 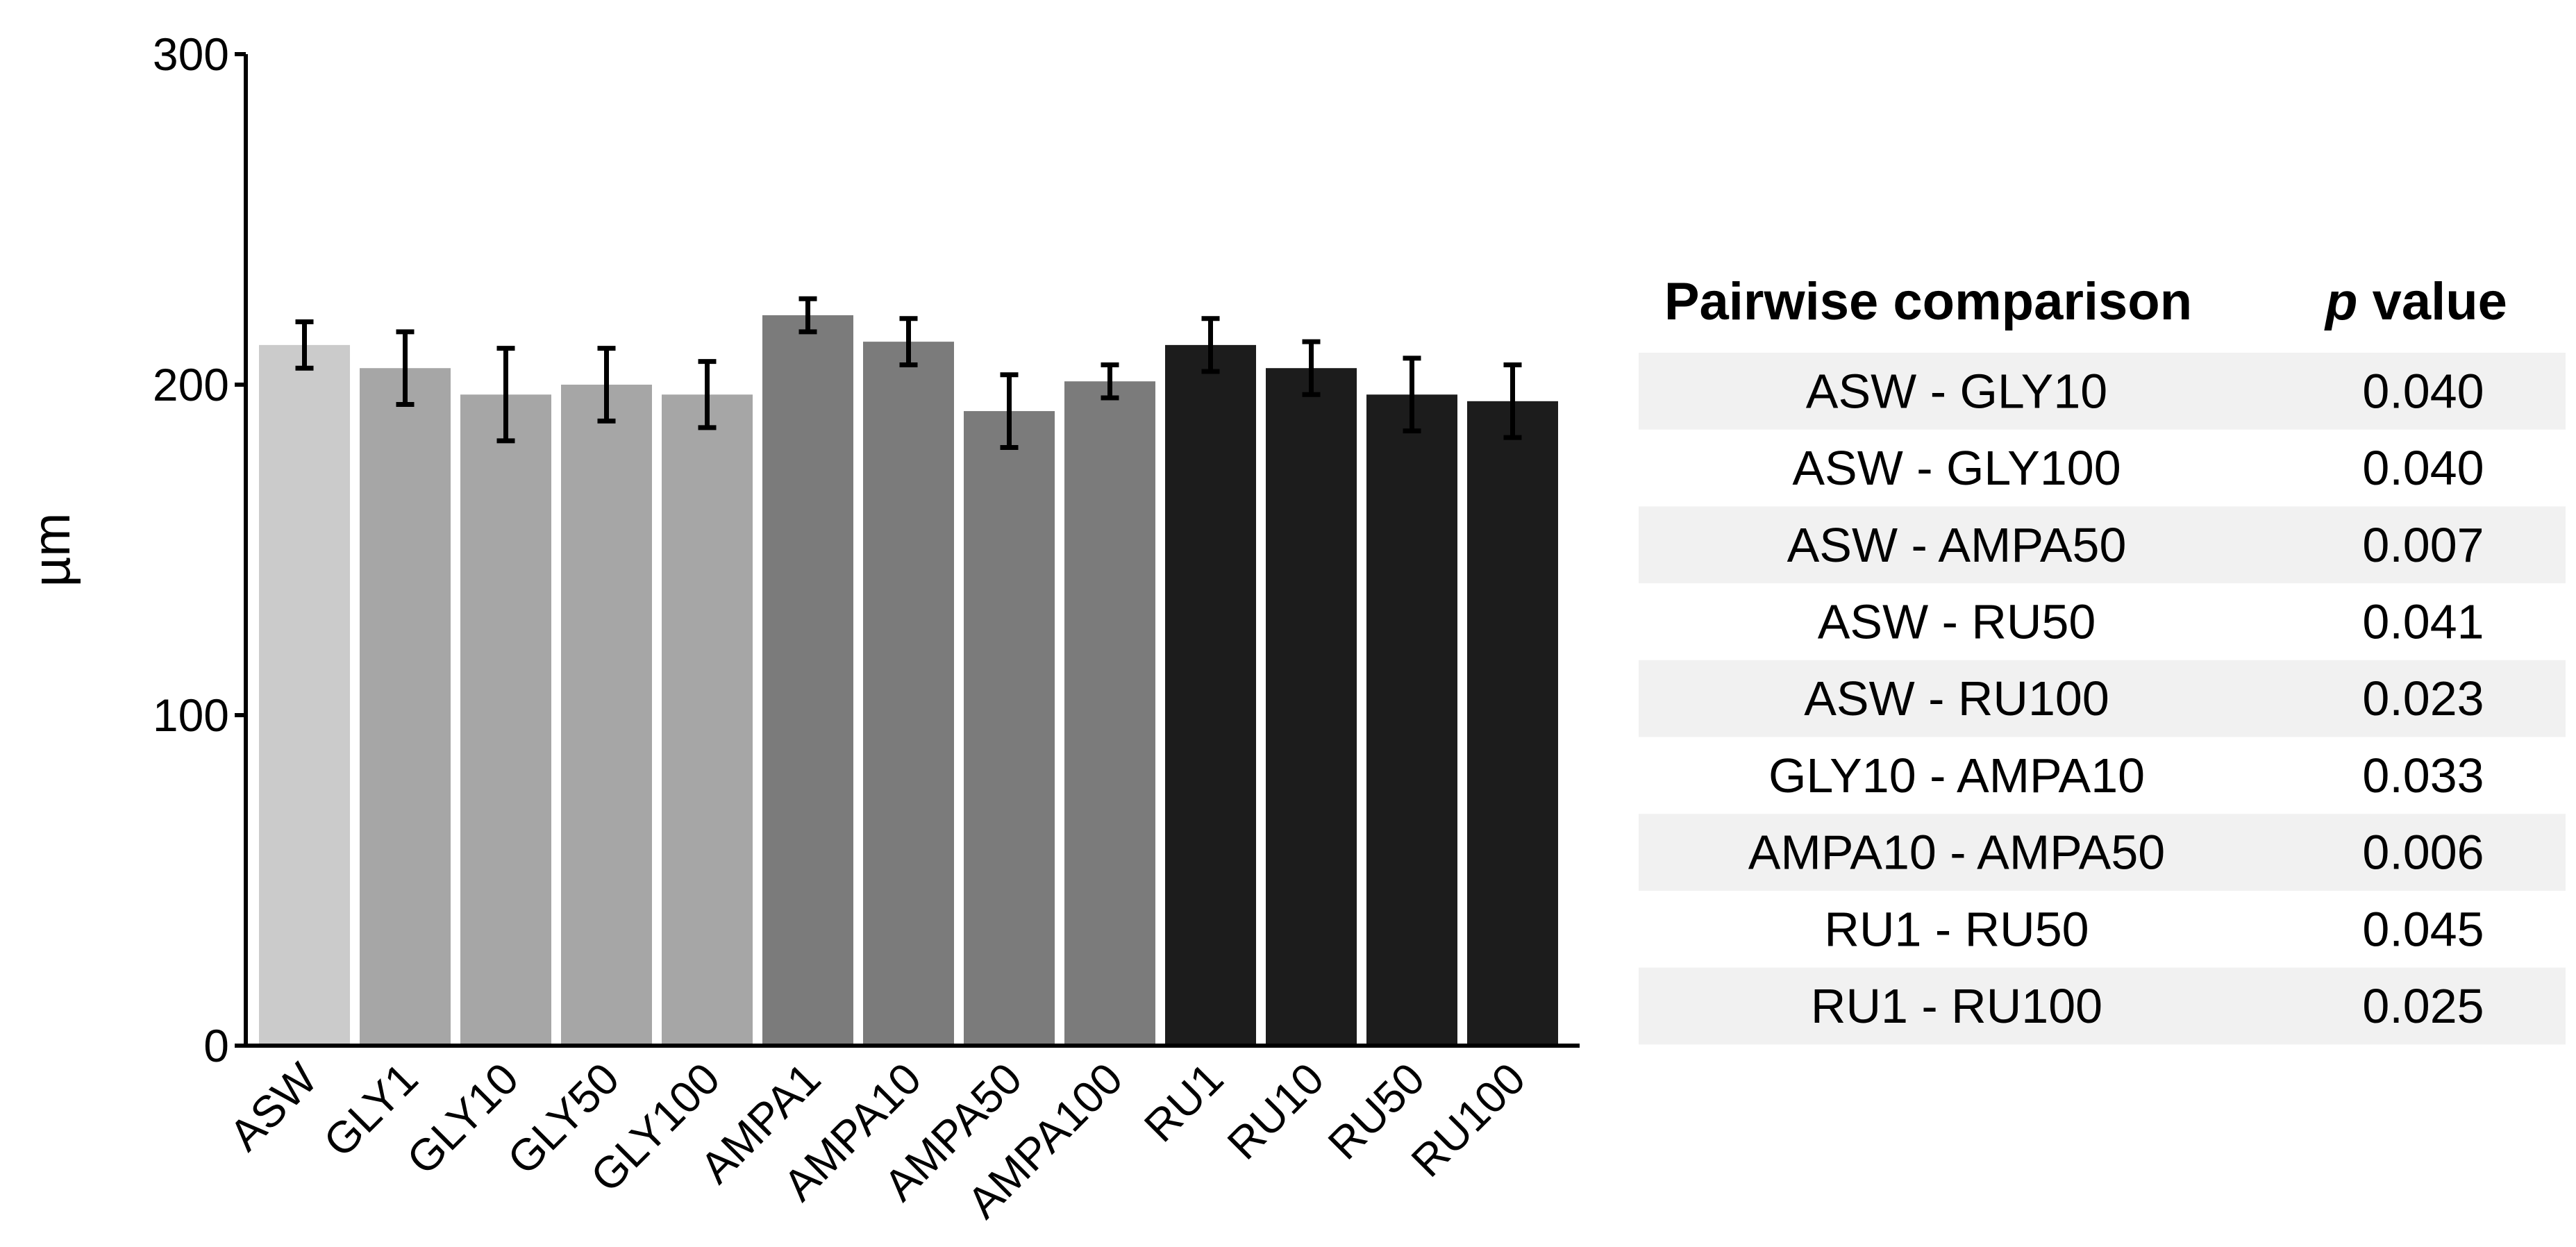 What do you see at coordinates (807, 680) in the screenshot?
I see `bar-ampa1` at bounding box center [807, 680].